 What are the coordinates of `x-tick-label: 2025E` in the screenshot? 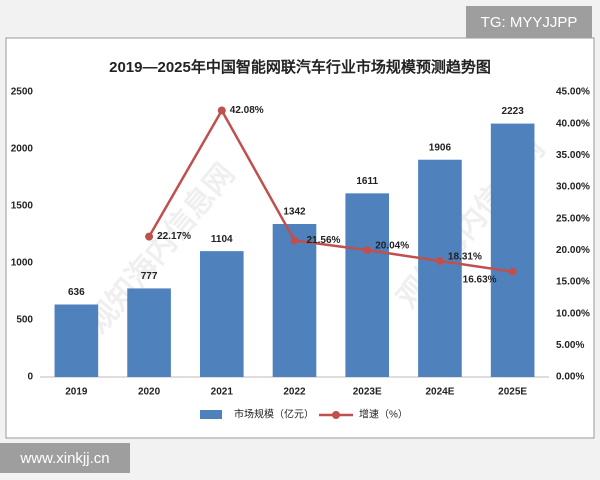 It's located at (512, 392).